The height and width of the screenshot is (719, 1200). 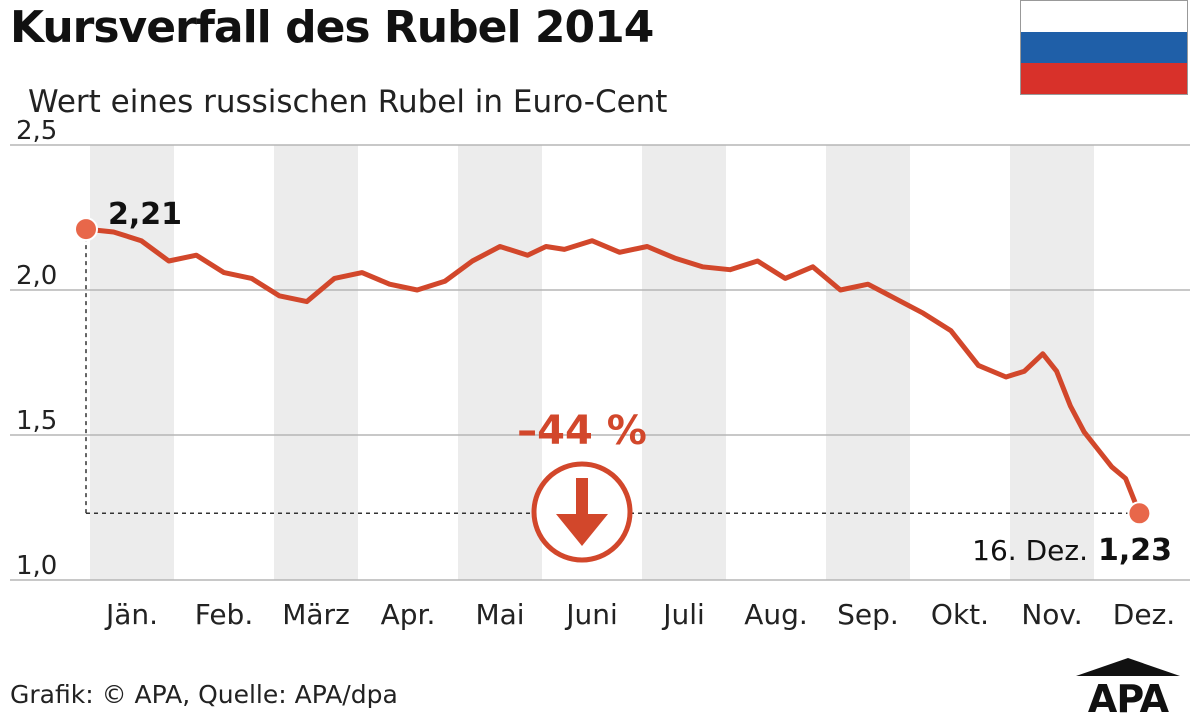 I want to click on flag-stripe-white, so click(x=1104, y=16).